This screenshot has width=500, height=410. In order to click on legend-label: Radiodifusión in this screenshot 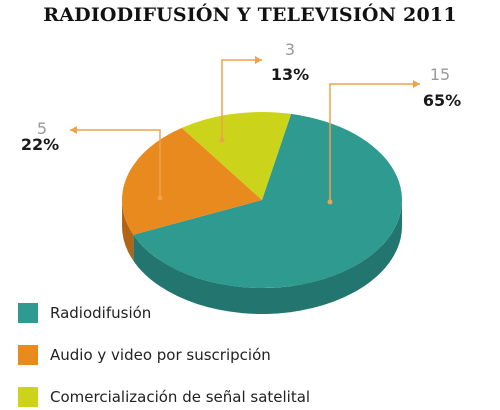, I will do `click(101, 313)`.